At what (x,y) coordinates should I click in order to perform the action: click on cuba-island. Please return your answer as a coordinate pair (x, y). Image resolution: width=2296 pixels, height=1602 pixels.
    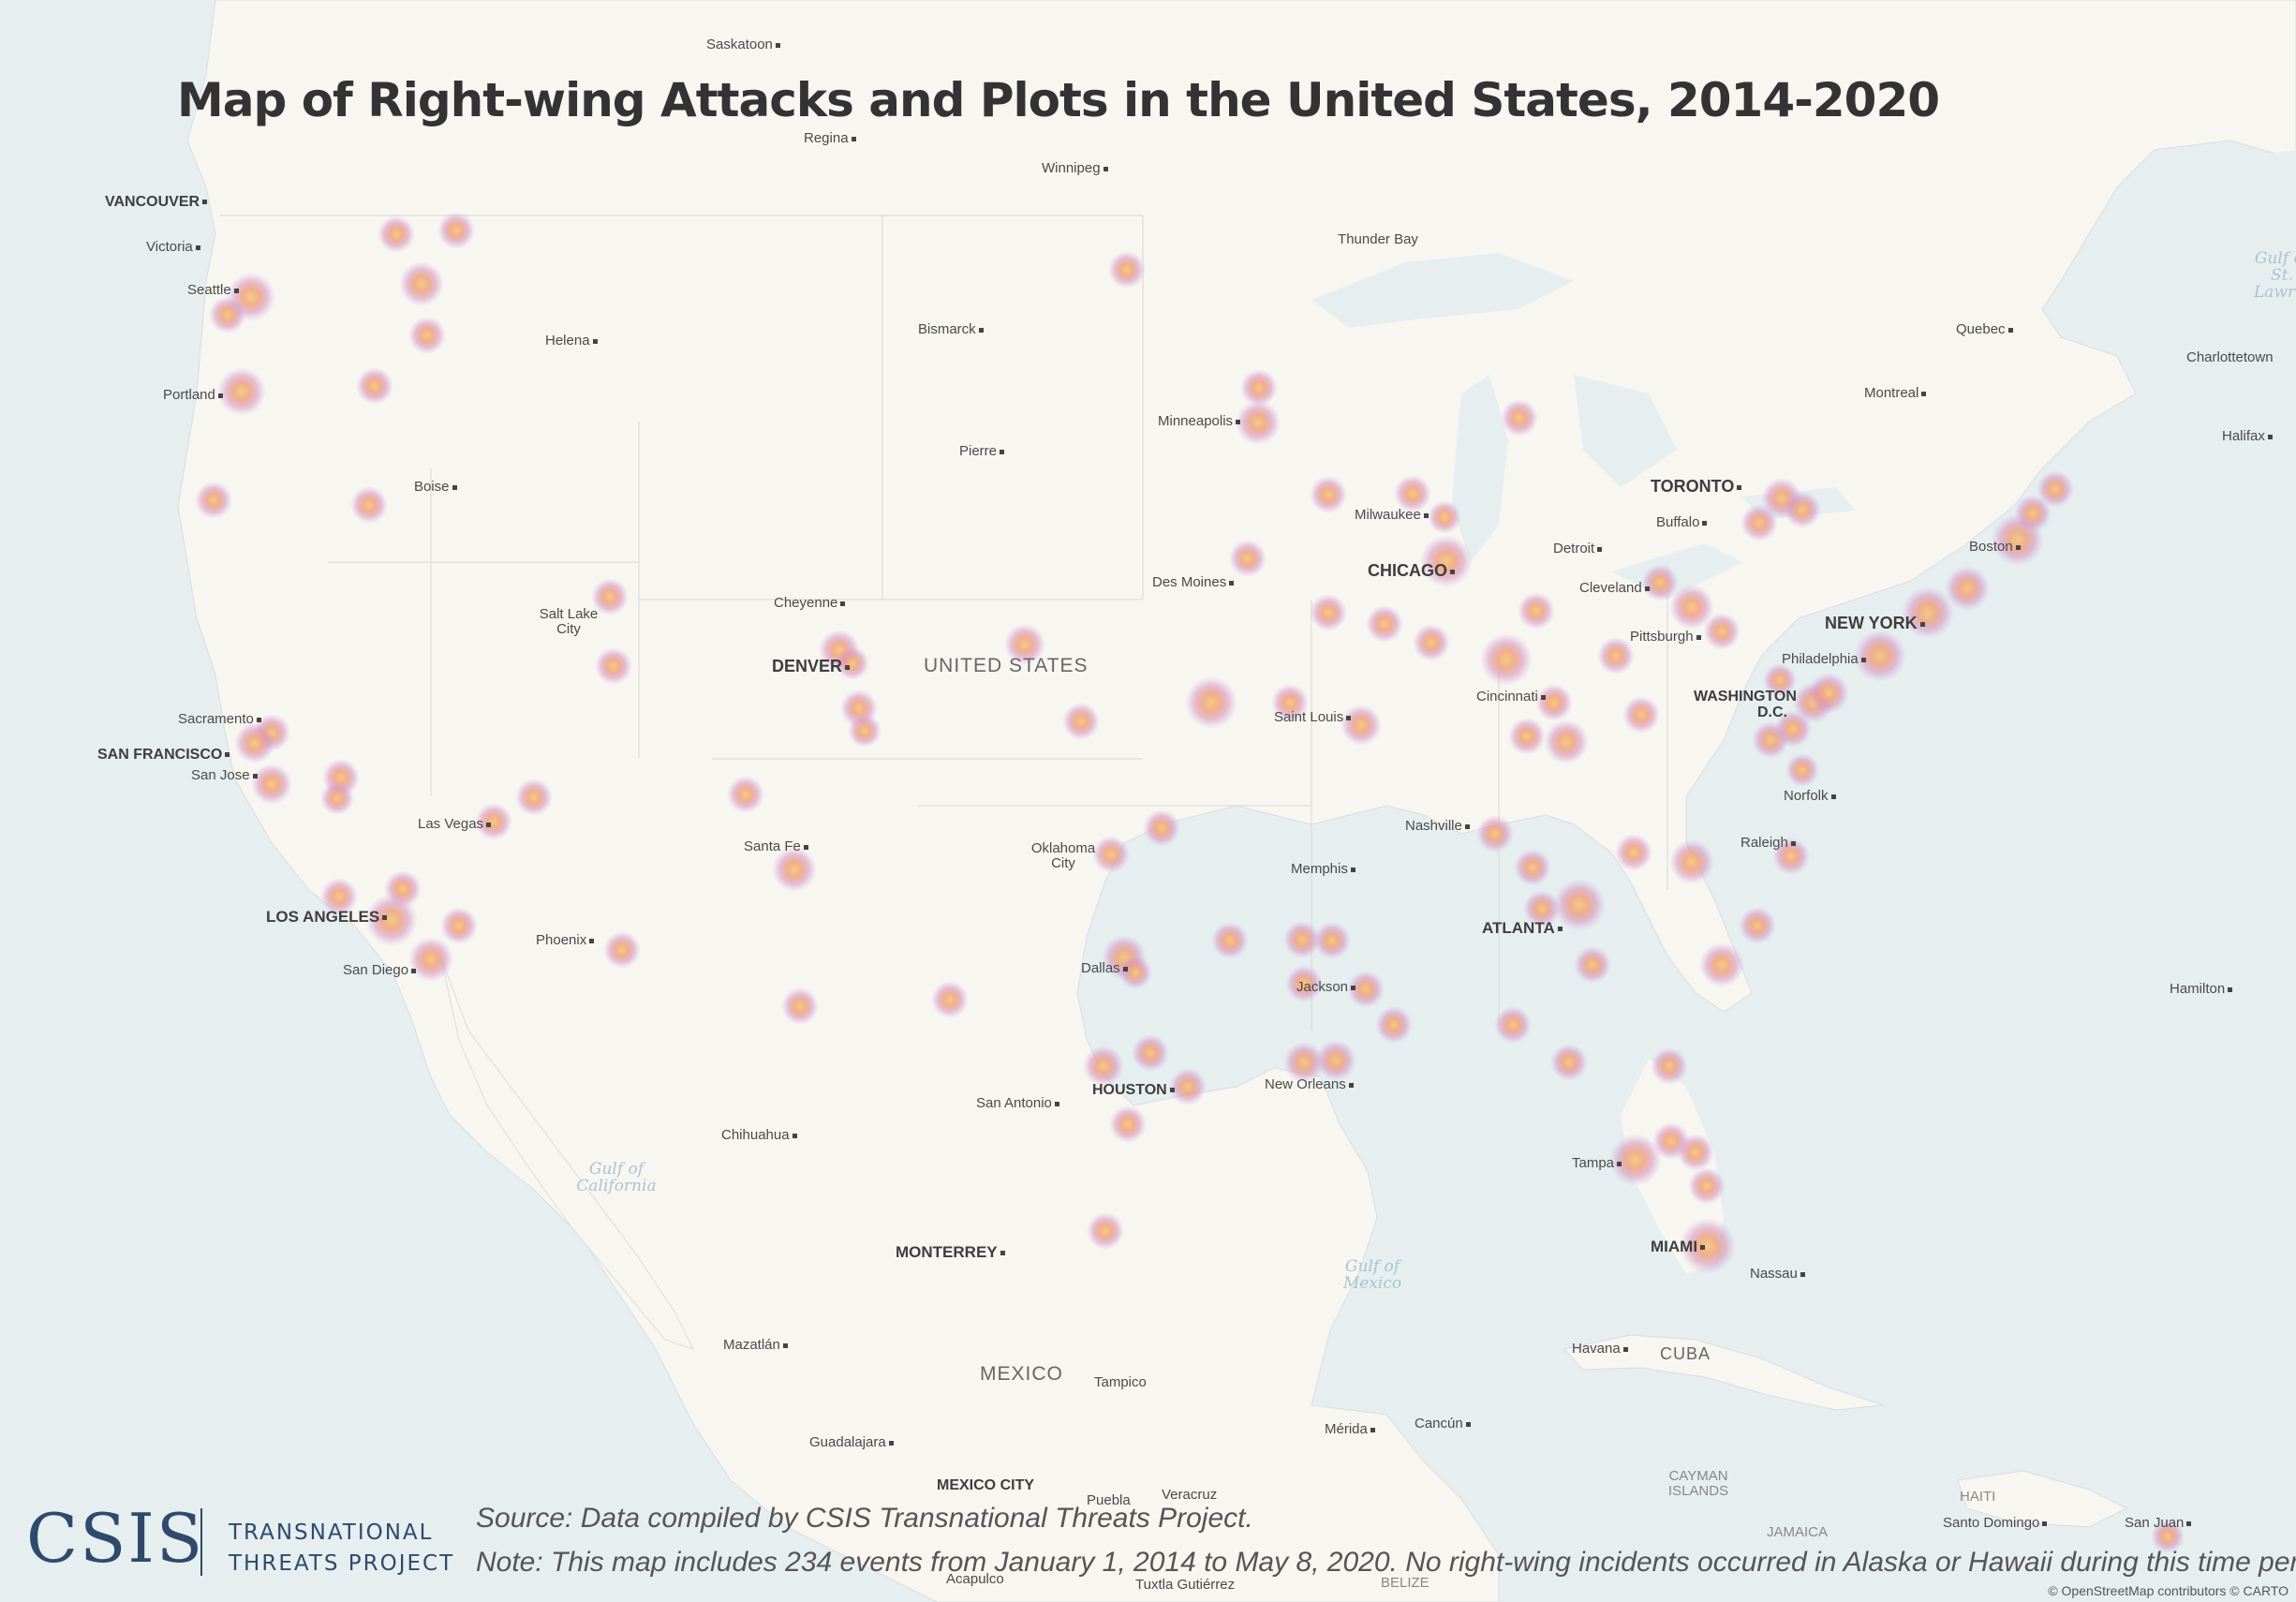
    Looking at the image, I should click on (1723, 1372).